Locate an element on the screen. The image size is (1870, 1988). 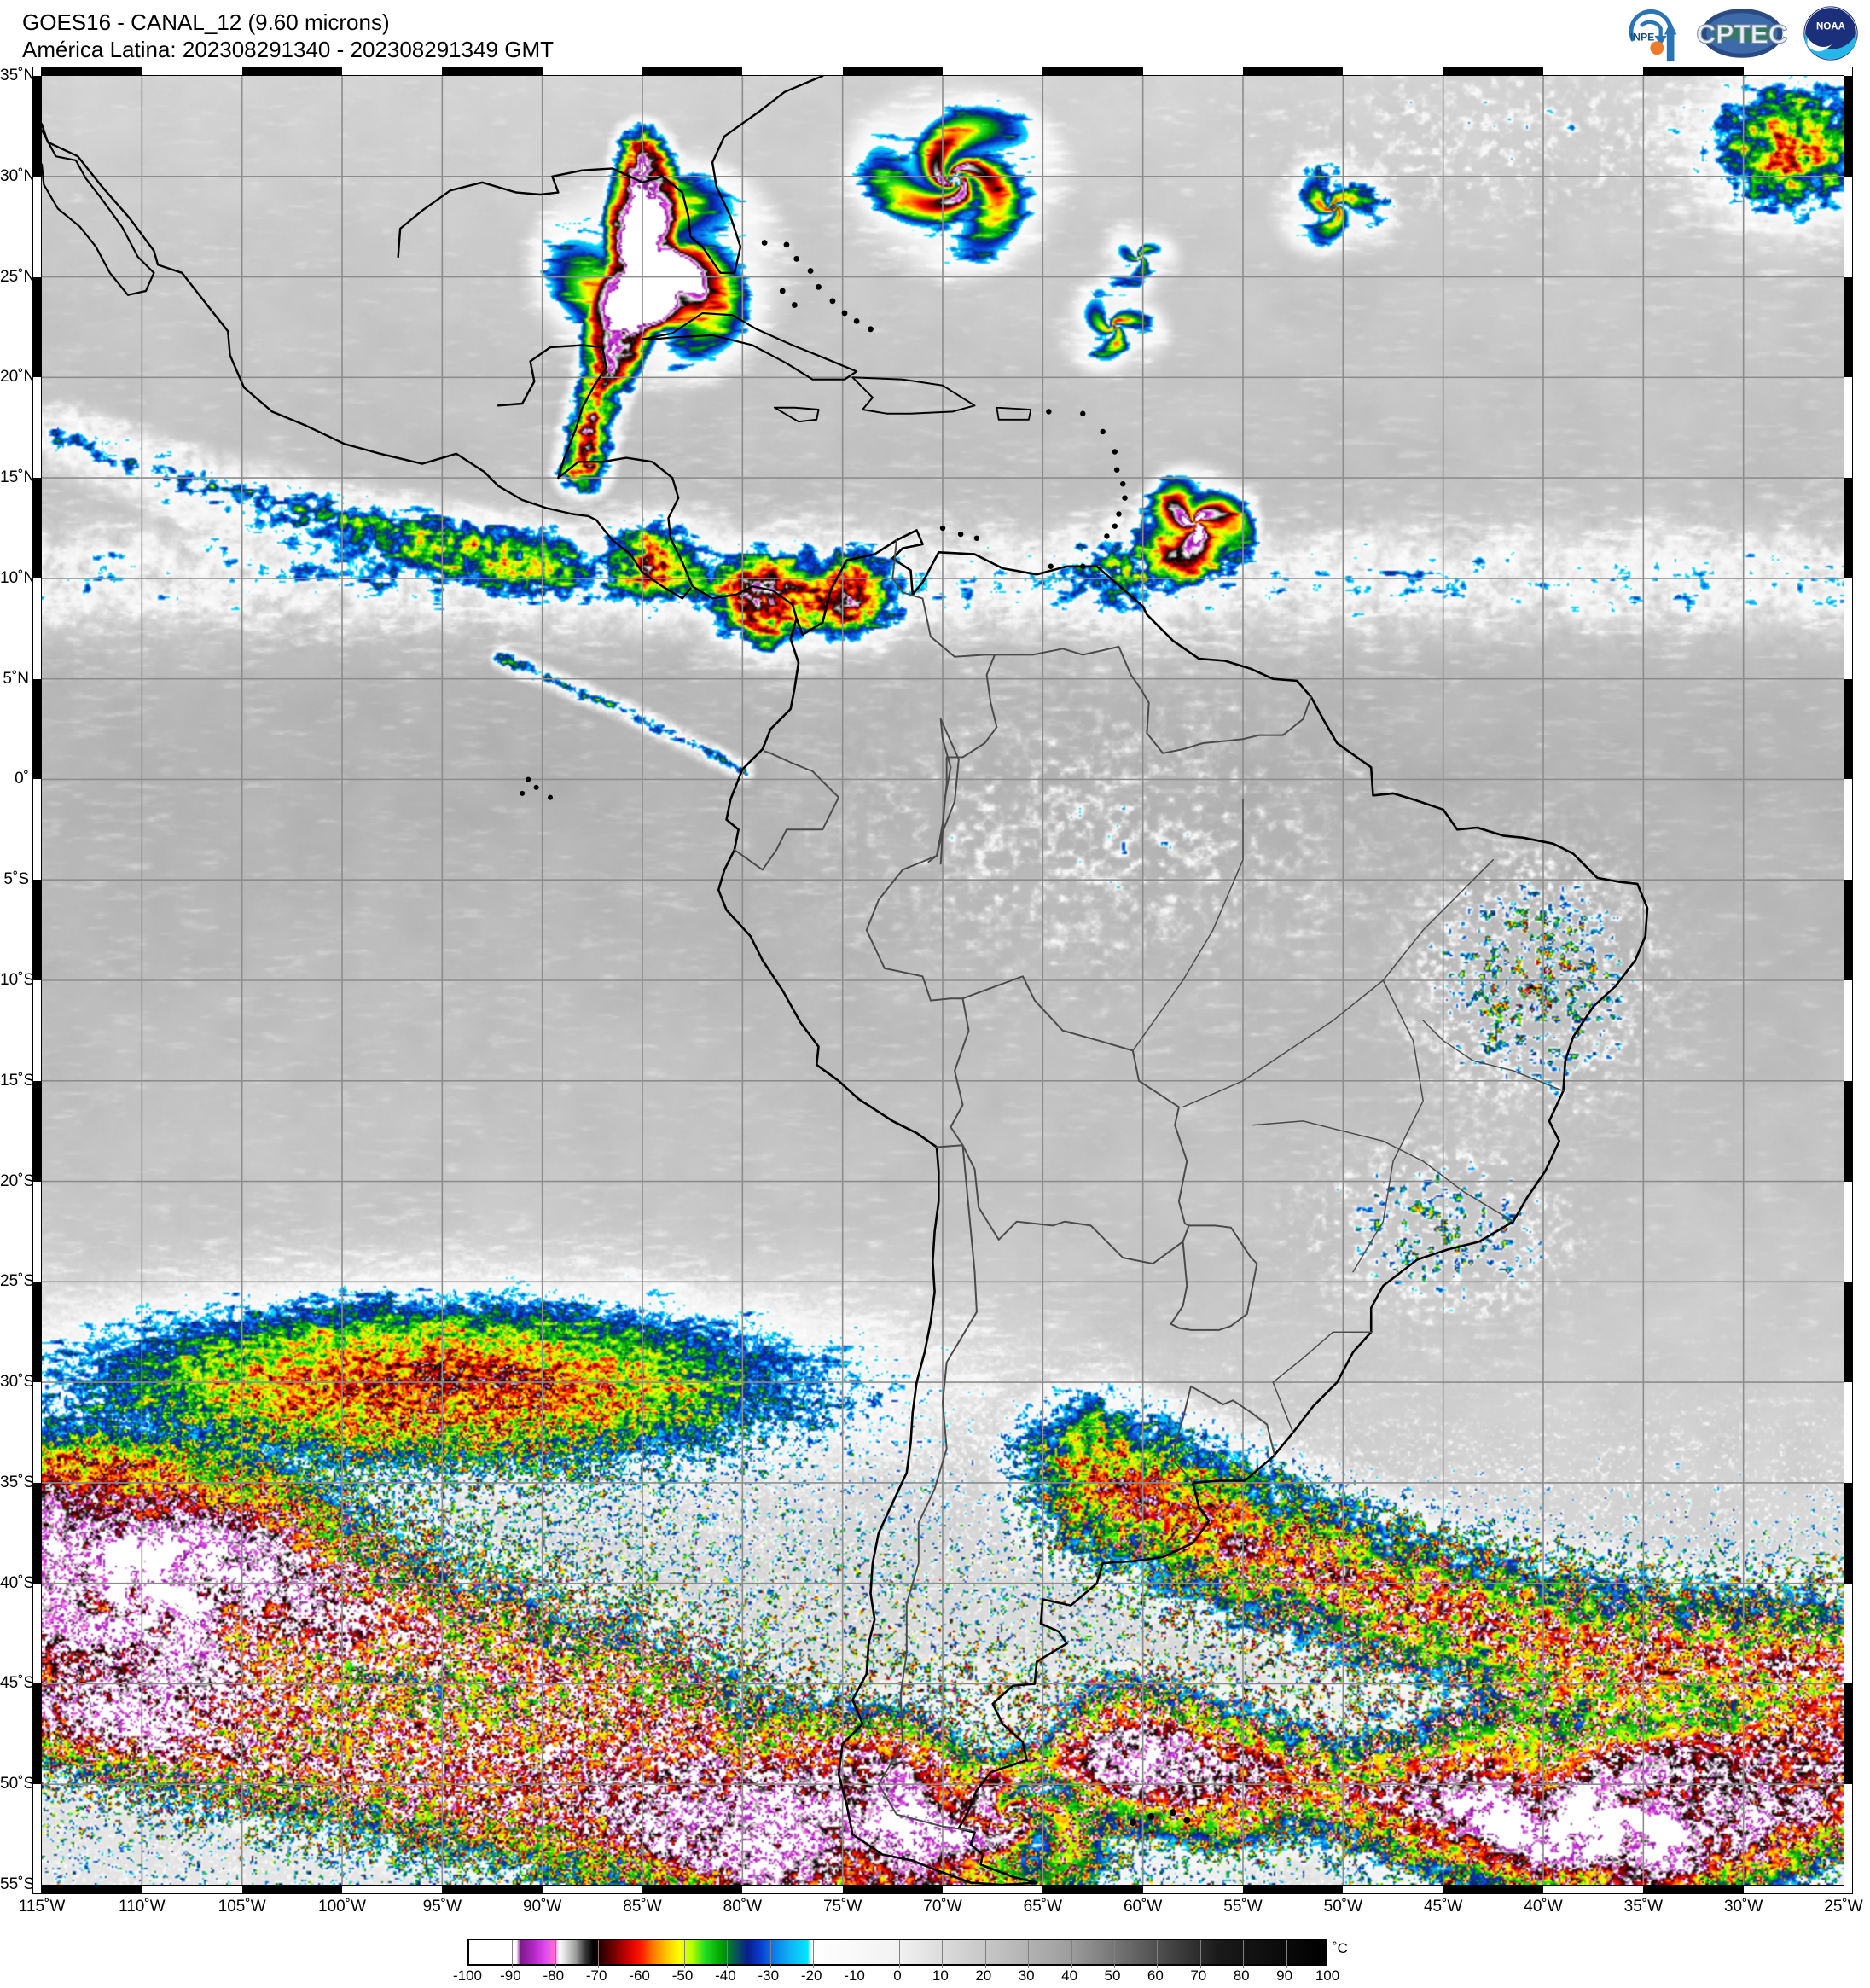
lat-tick-label: 15˚N is located at coordinates (18, 477).